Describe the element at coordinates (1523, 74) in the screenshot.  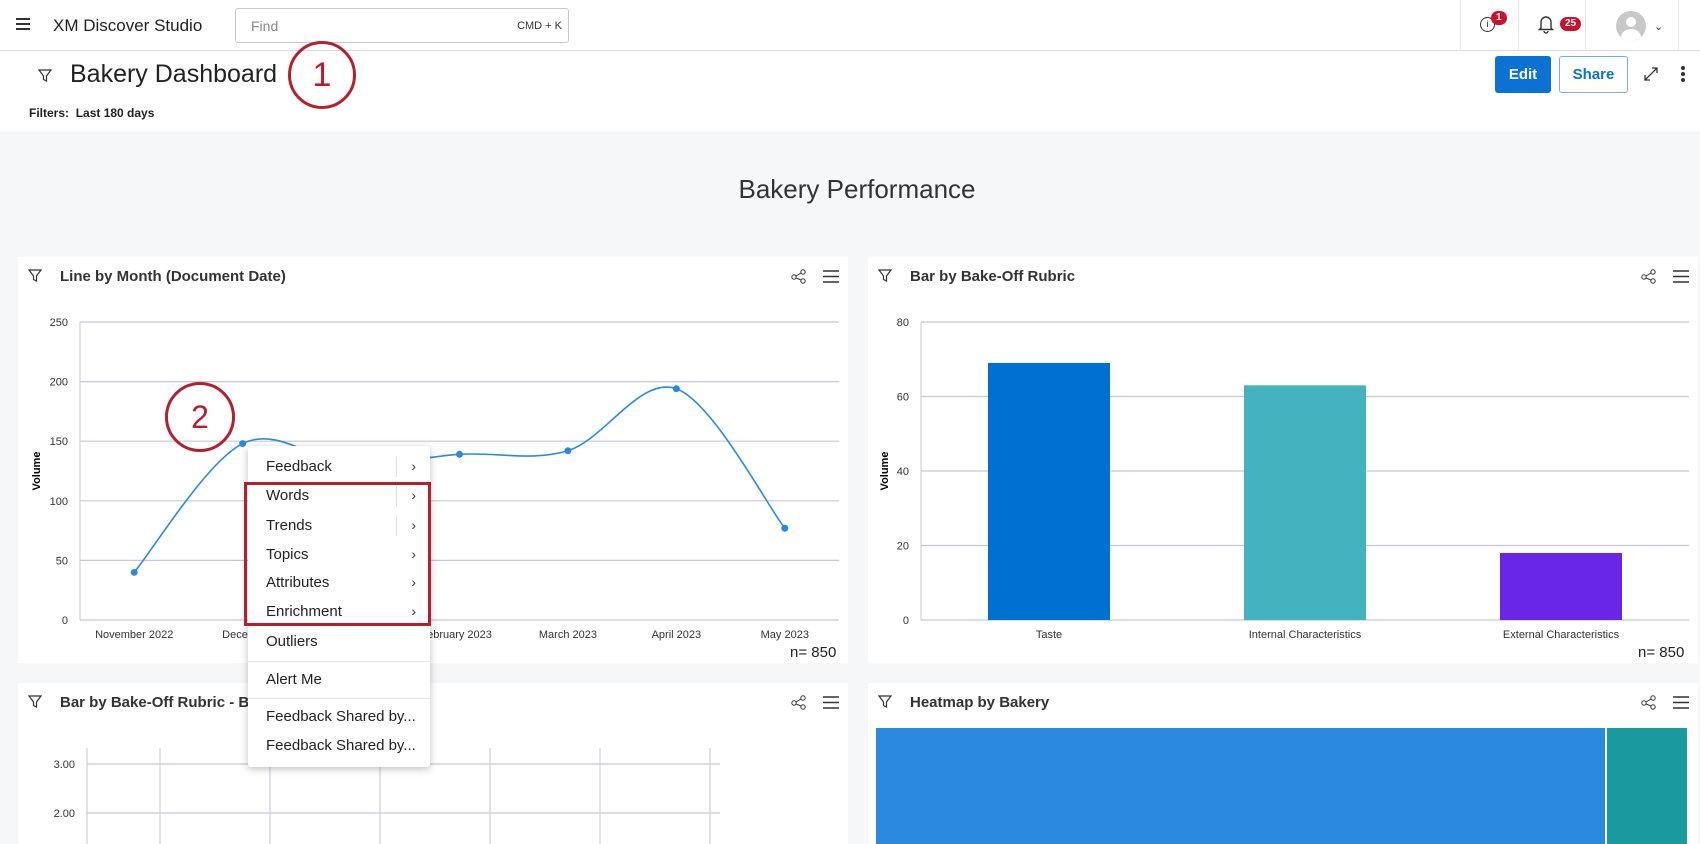
I see `edit-button: Edit` at that location.